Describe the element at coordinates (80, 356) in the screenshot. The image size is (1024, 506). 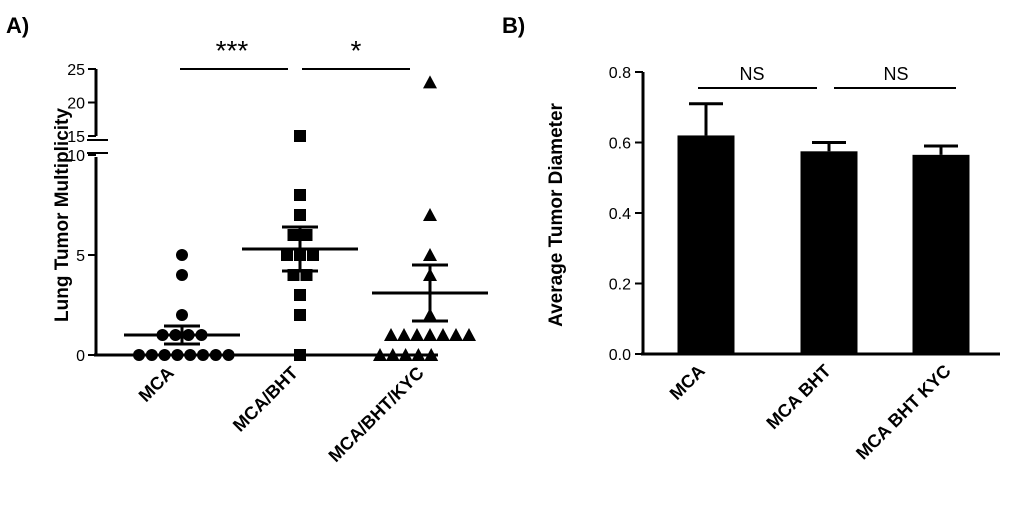
I see `panel-a-y-tick-label: 0` at that location.